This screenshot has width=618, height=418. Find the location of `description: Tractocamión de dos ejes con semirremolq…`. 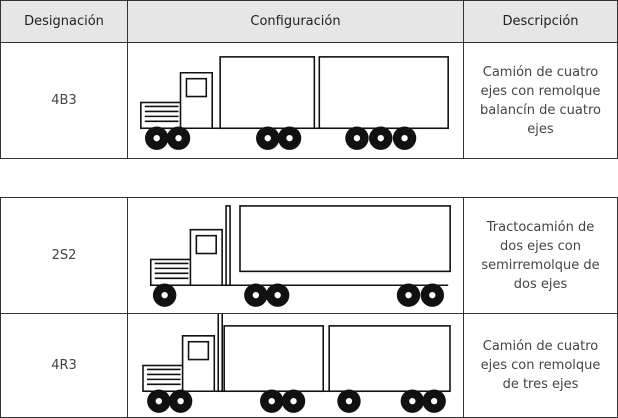

description: Tractocamión de dos ejes con semirremolq… is located at coordinates (540, 255).